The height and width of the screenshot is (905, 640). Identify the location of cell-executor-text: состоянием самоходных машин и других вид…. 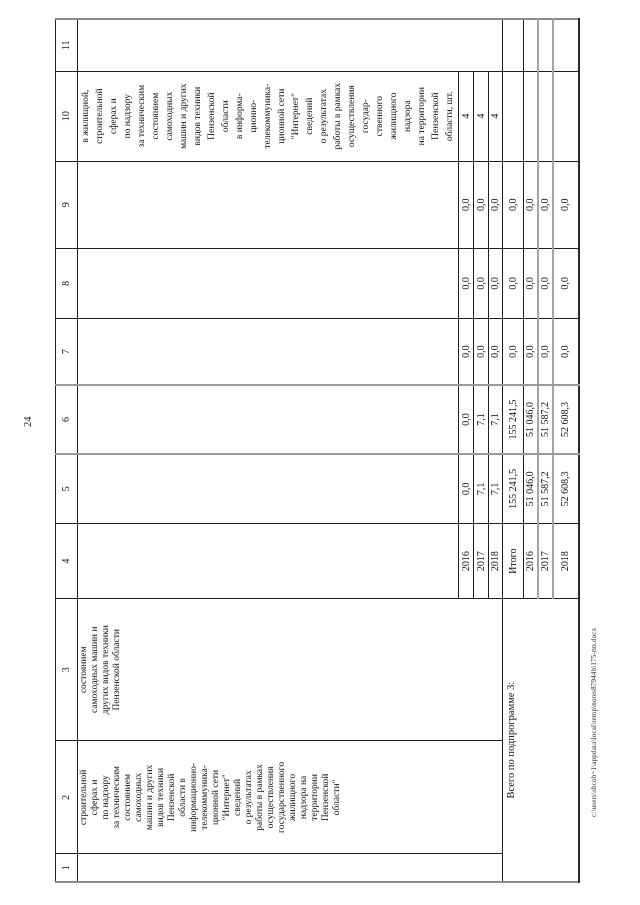
(290, 669).